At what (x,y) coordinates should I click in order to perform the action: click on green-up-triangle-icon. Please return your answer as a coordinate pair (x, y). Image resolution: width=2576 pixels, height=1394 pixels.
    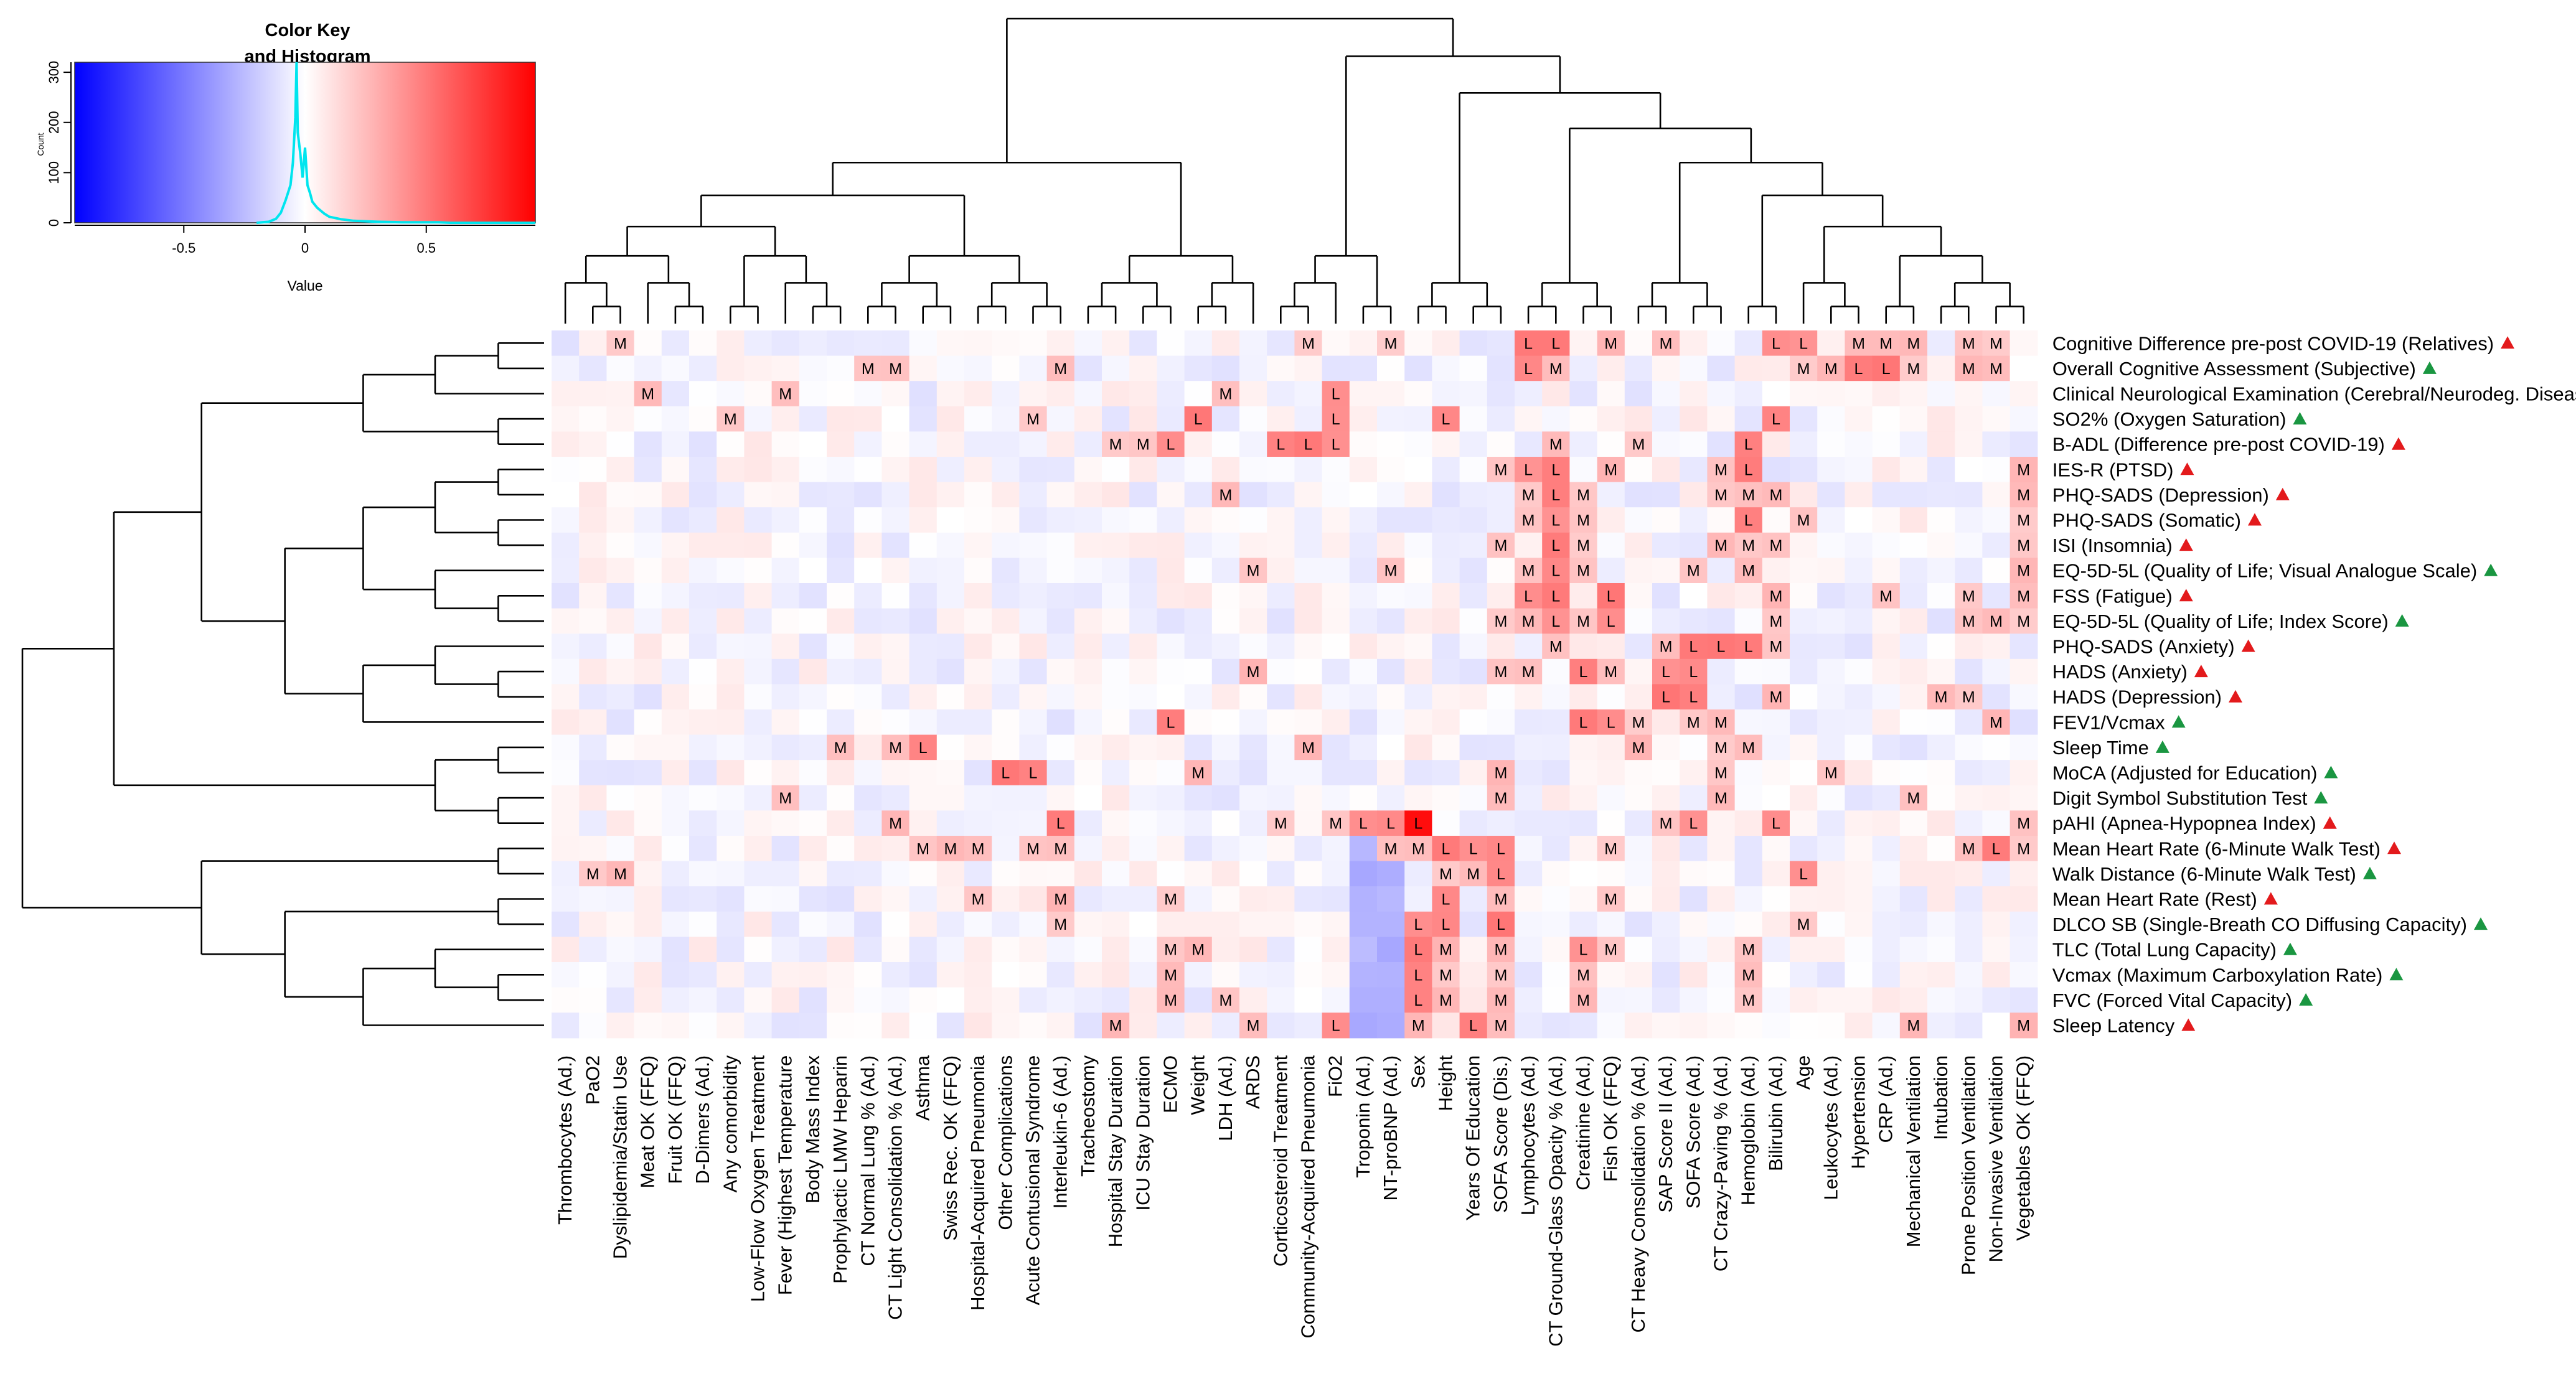
    Looking at the image, I should click on (2300, 418).